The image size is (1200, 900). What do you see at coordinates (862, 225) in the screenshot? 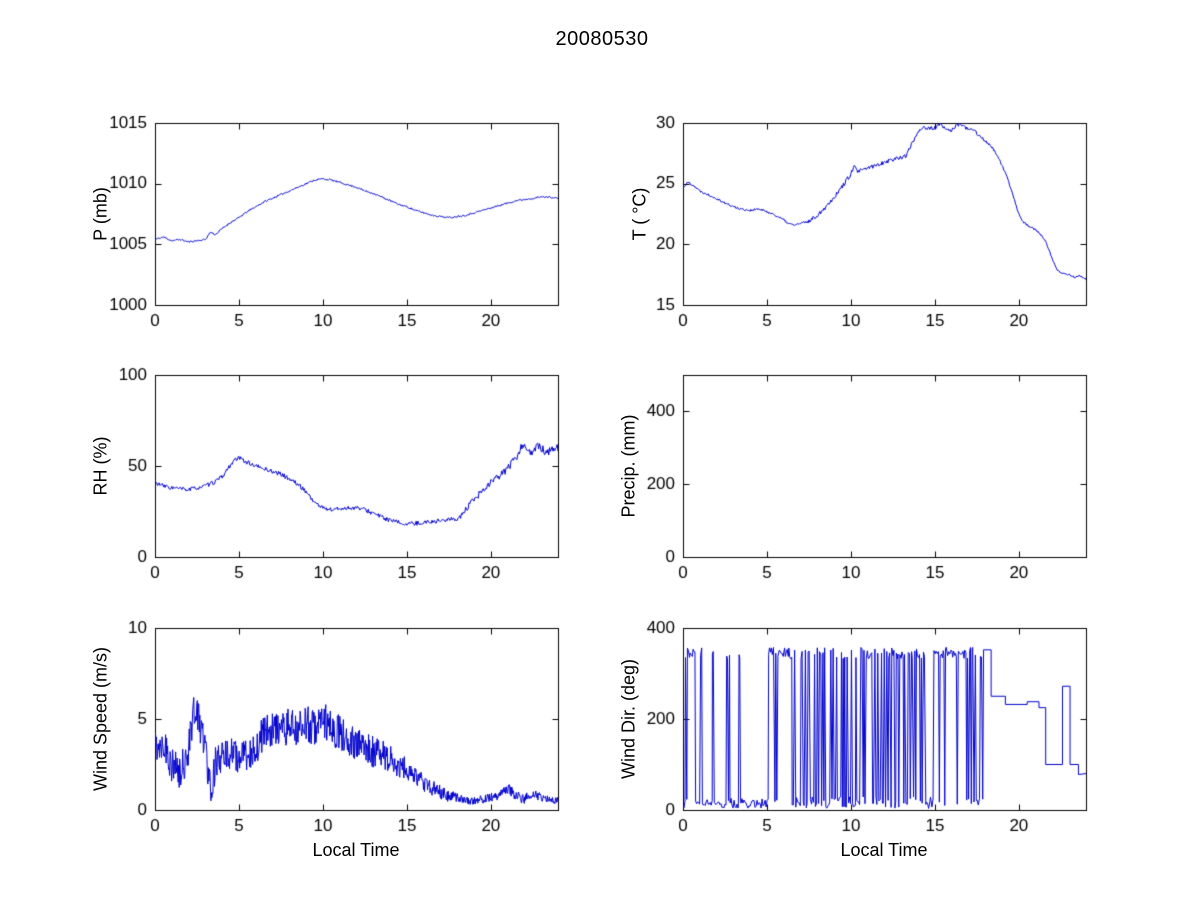
I see `temperature-plot-canvas` at bounding box center [862, 225].